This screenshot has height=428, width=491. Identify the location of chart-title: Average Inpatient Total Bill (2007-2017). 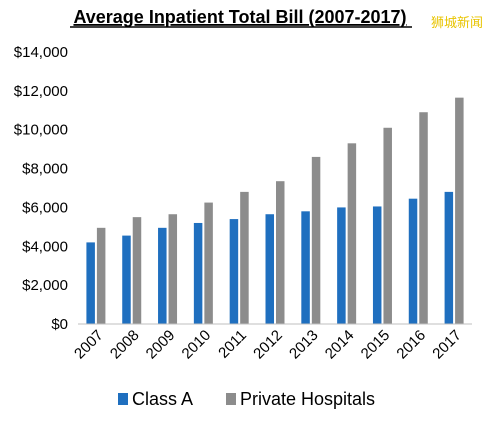
(239, 17).